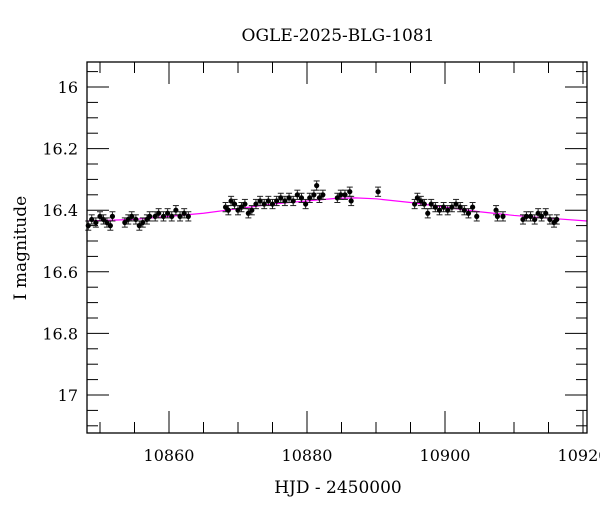 The height and width of the screenshot is (512, 600). I want to click on chart-title: OGLE-2025-BLG-1081, so click(338, 36).